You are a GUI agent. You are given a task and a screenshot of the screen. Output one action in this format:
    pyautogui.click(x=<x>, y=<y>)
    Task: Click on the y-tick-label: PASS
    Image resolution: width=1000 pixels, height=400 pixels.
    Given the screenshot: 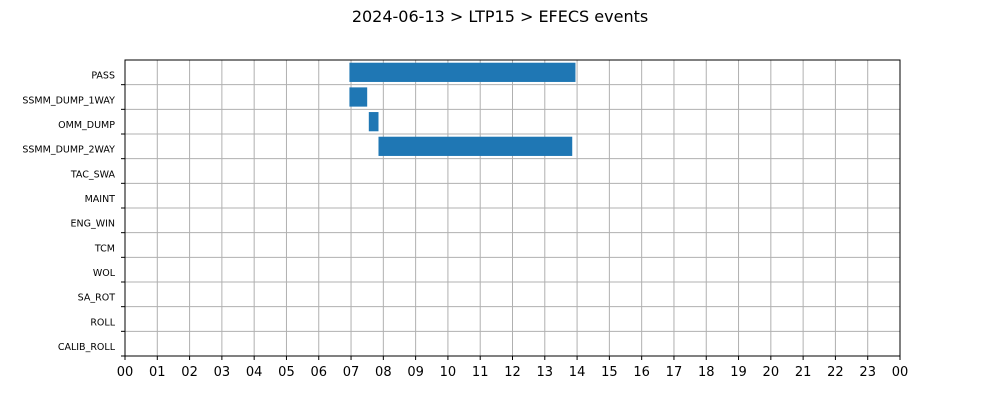 What is the action you would take?
    pyautogui.click(x=103, y=76)
    